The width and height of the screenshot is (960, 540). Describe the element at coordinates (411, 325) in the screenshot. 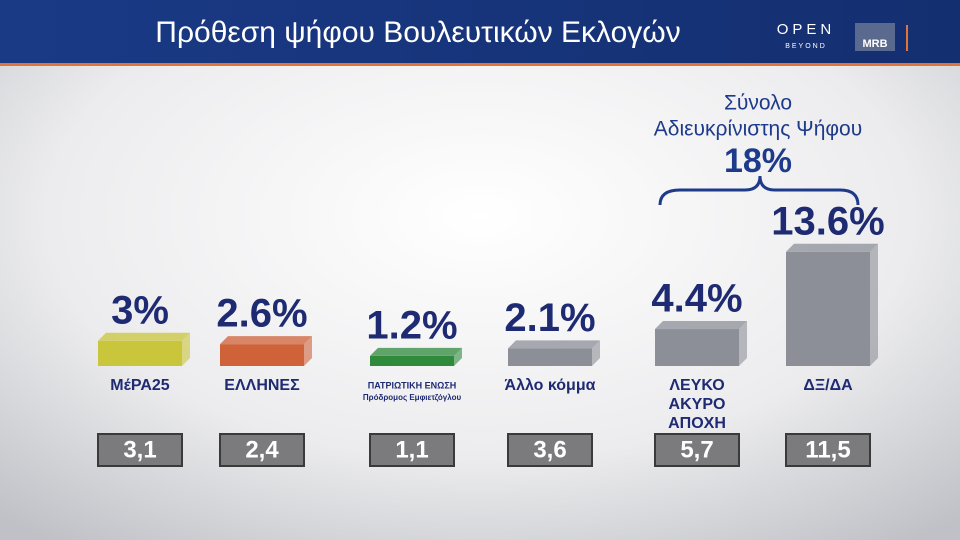

I see `value-label: 1.2%` at that location.